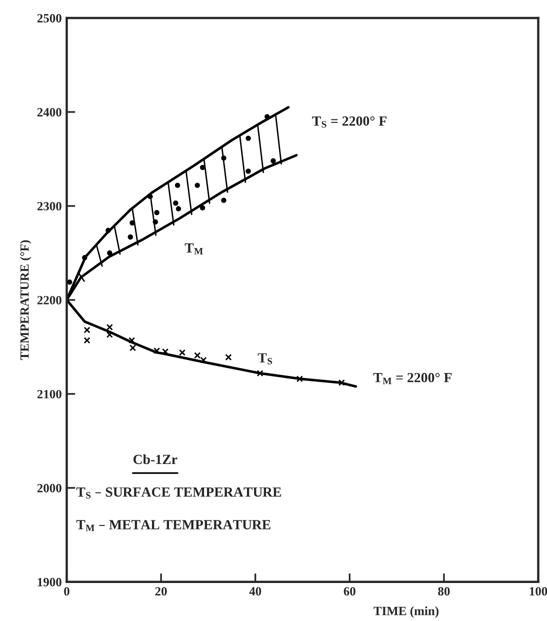 The width and height of the screenshot is (547, 621). Describe the element at coordinates (67, 591) in the screenshot. I see `x-tick-label: 0` at that location.